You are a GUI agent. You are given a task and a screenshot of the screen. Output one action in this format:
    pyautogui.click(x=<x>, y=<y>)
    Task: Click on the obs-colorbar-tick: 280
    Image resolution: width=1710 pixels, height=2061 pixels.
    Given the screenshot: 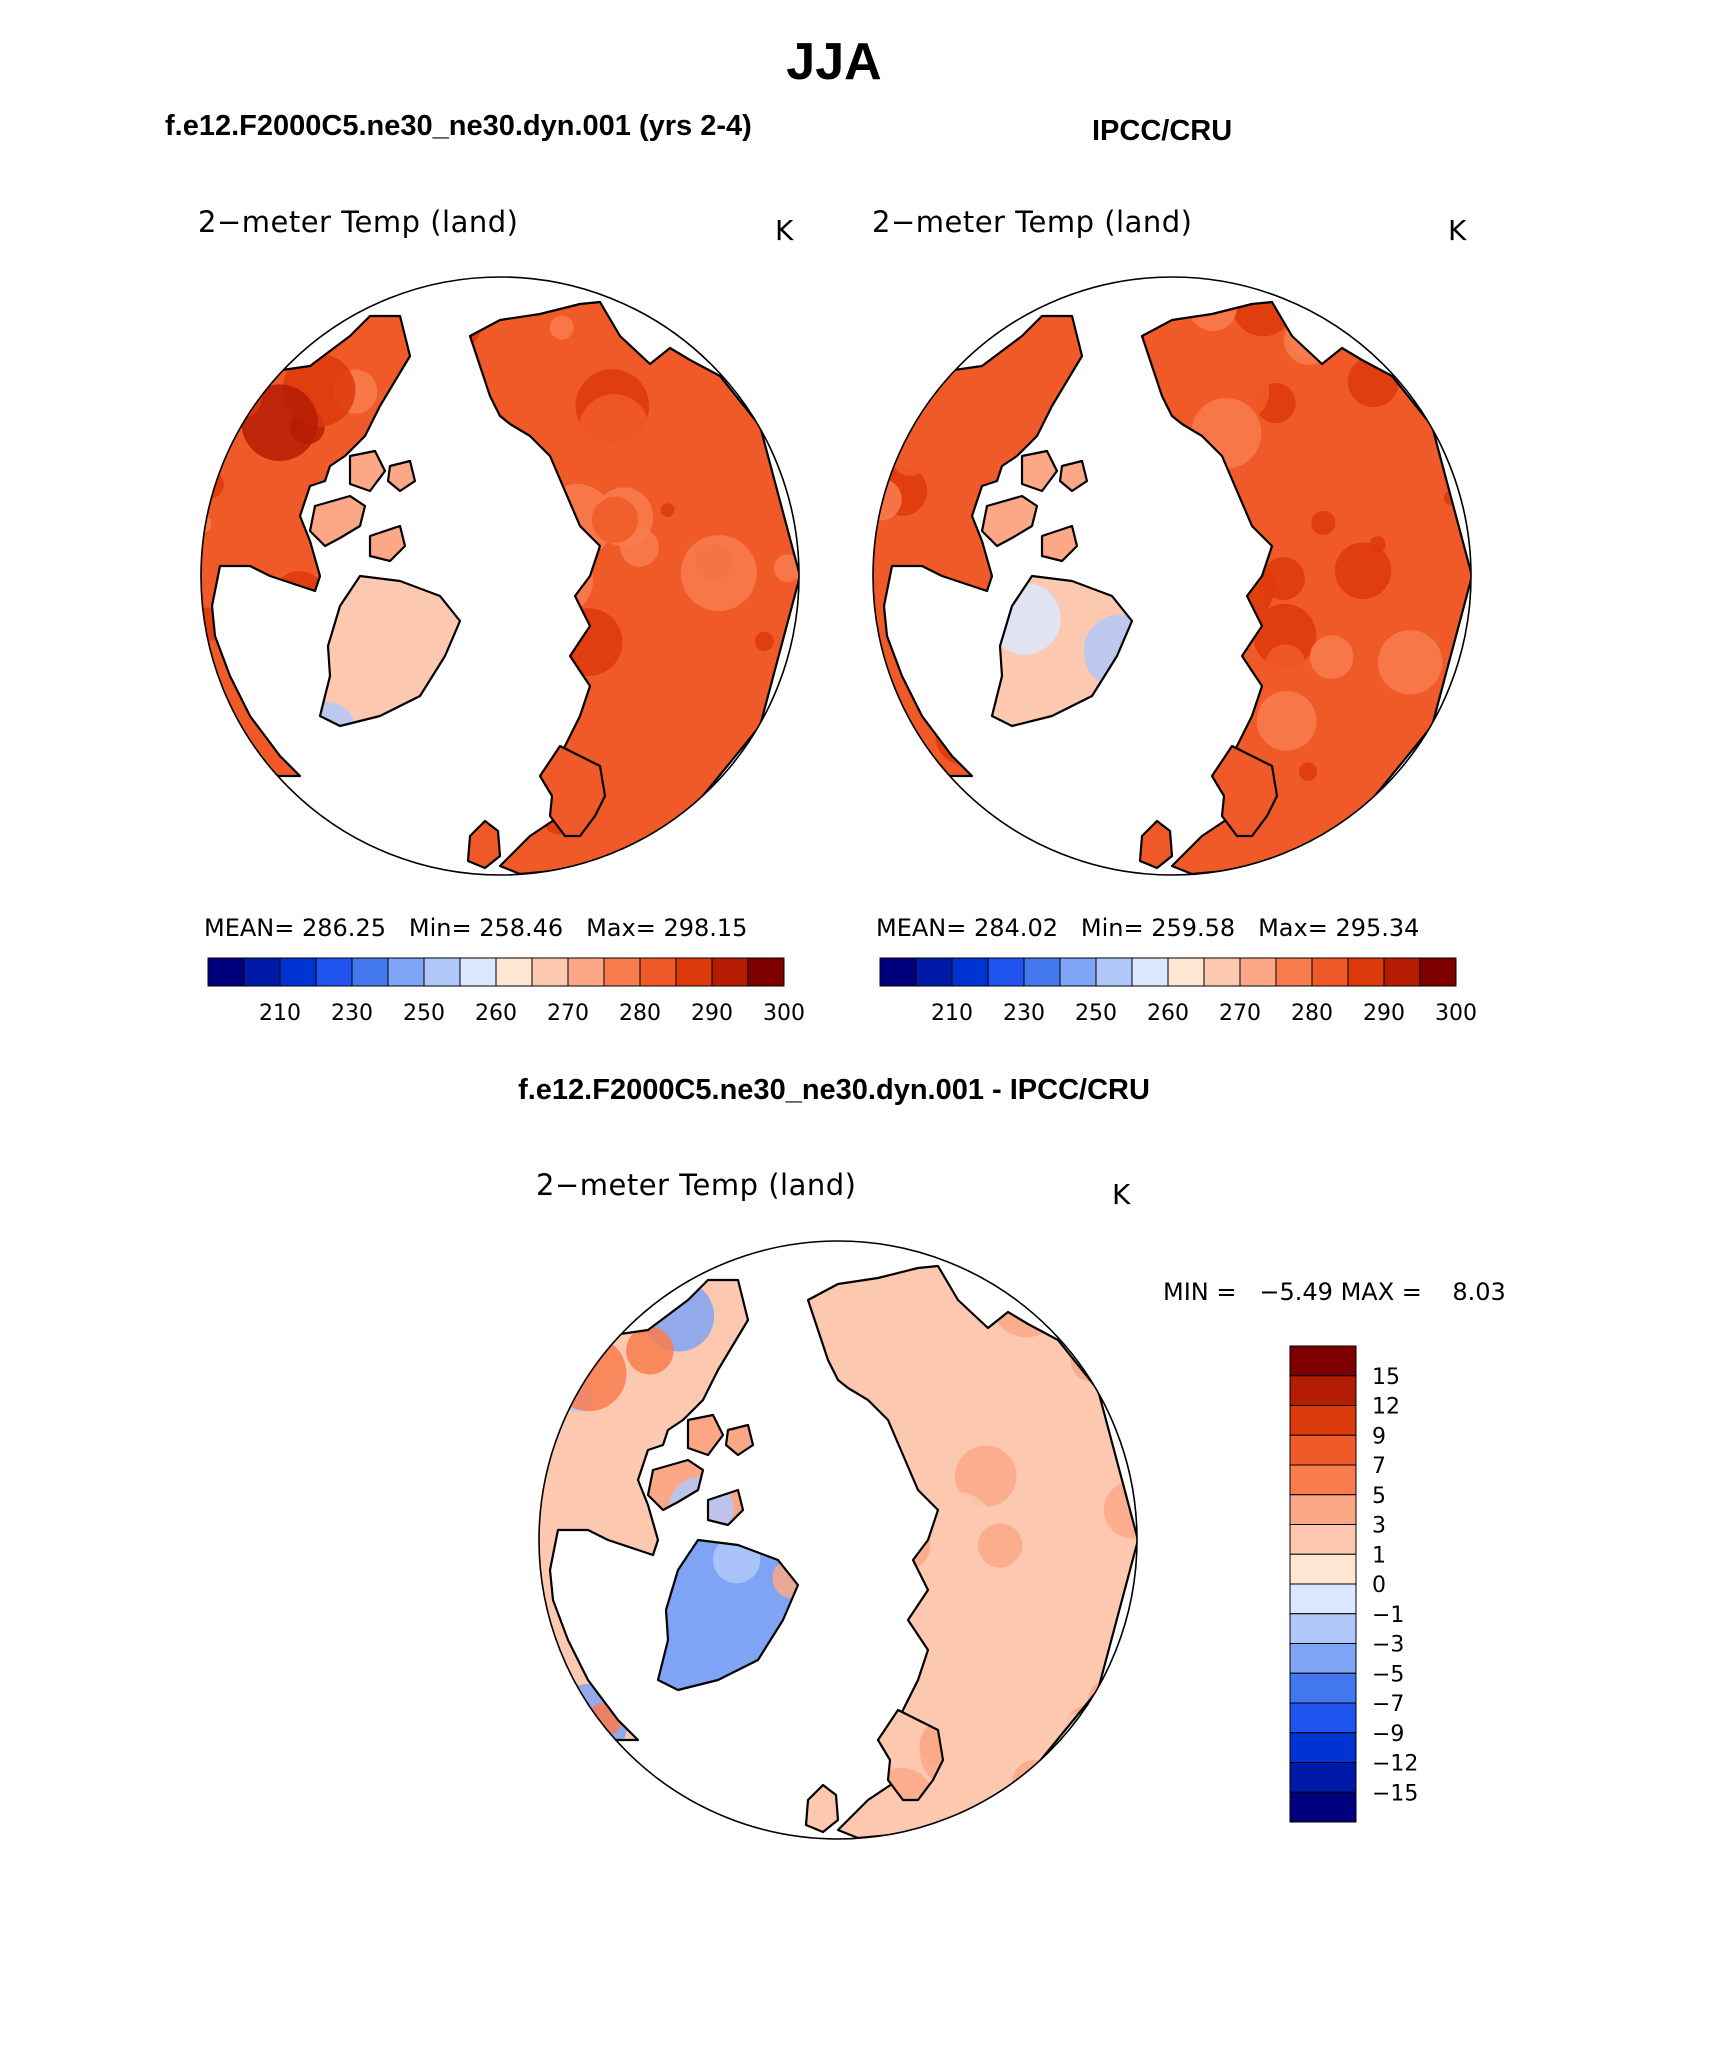 What is the action you would take?
    pyautogui.click(x=1312, y=1013)
    